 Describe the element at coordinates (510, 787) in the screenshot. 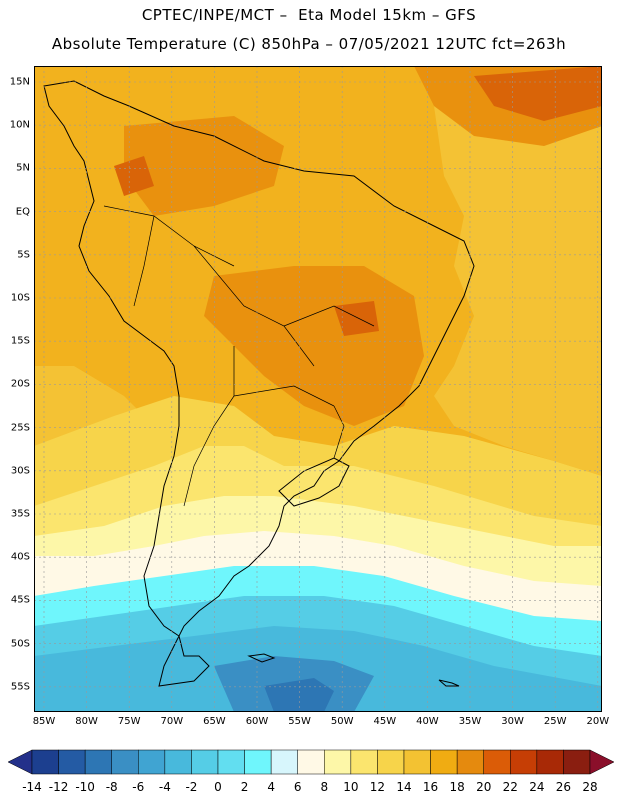

I see `colorbar-tick-label: 22` at that location.